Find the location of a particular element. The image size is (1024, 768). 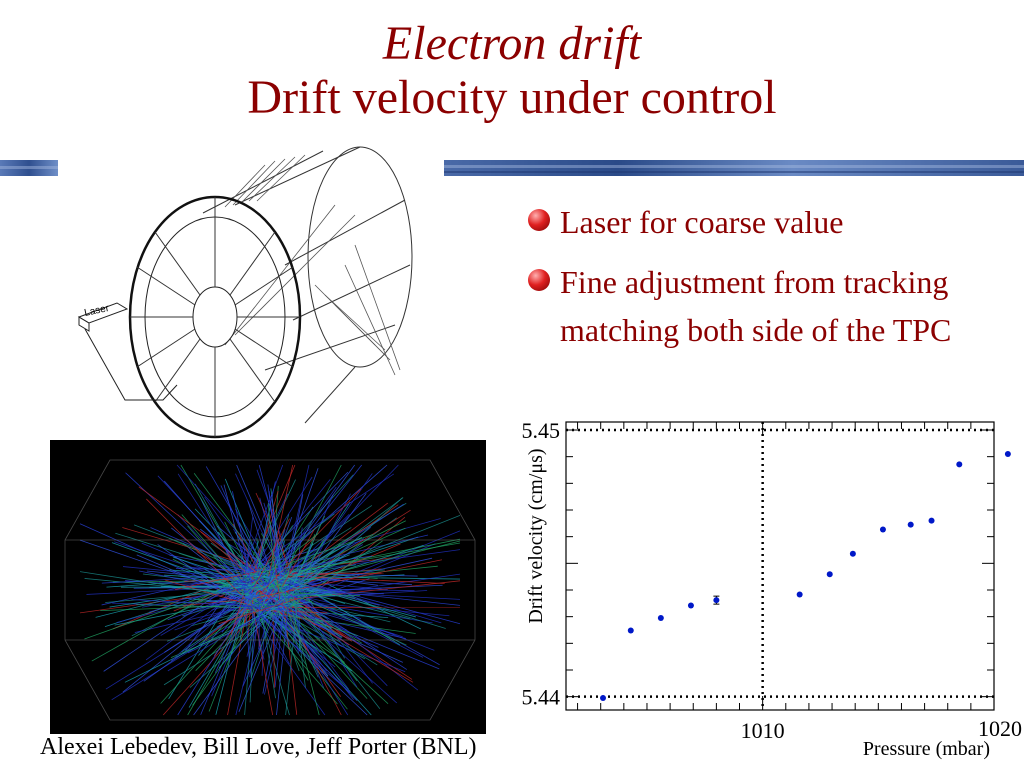

bullet-text: Laser for coarse value is located at coordinates (702, 222).